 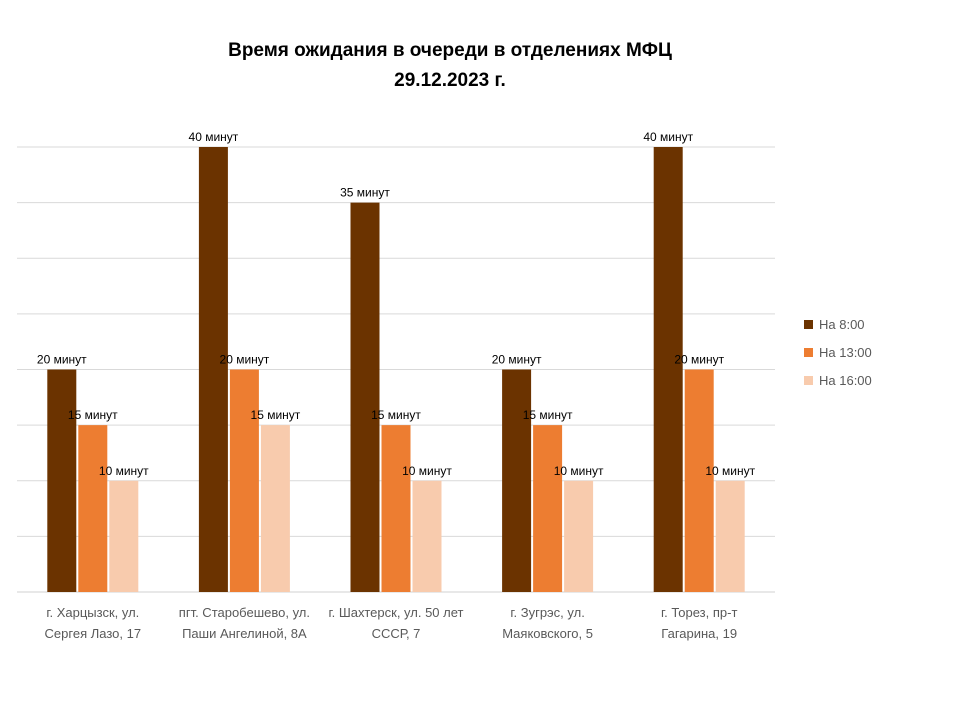 I want to click on data-label: 35 минут, so click(x=365, y=193).